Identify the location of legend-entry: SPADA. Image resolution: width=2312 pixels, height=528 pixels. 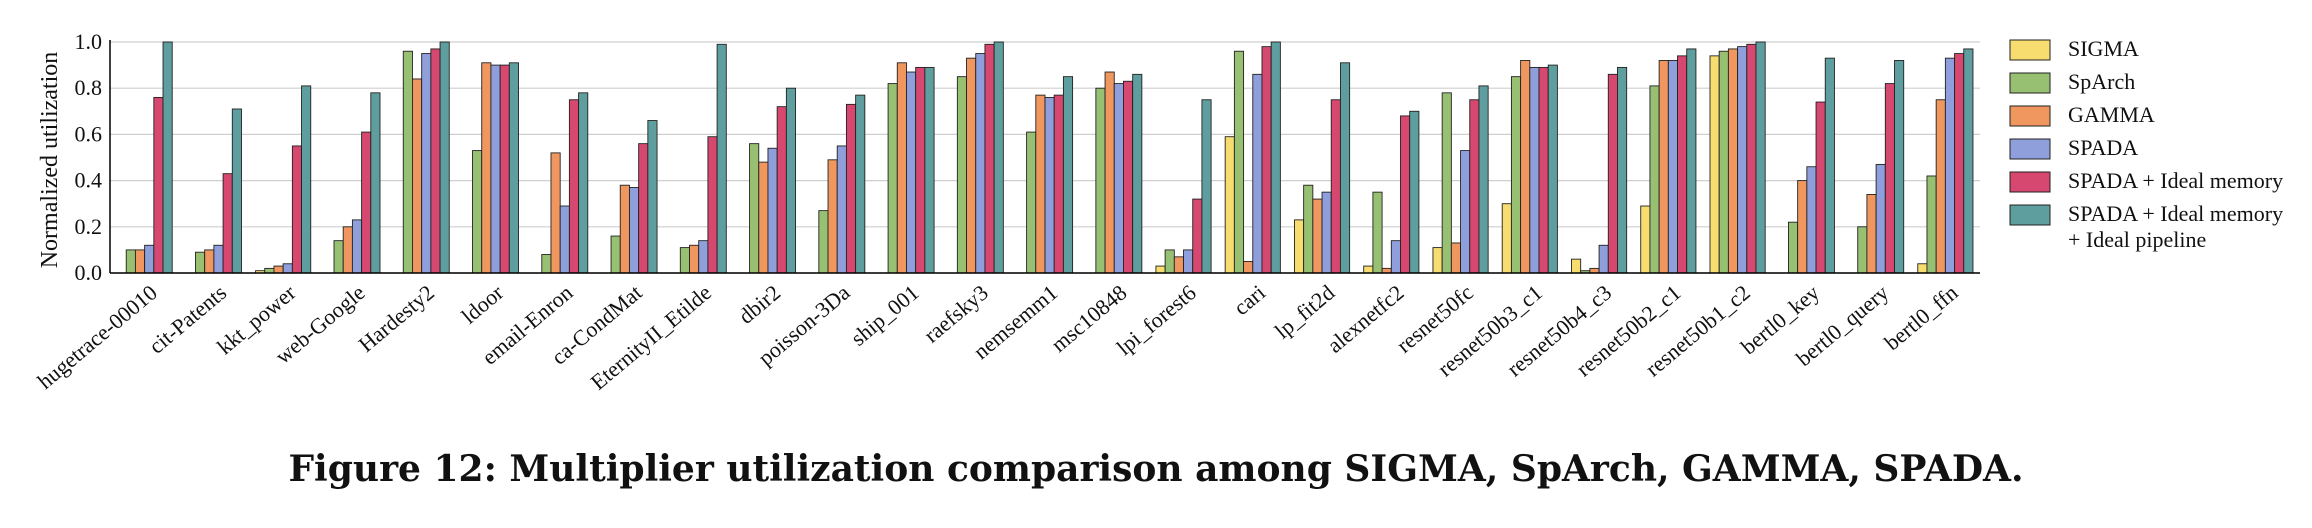
(2103, 147).